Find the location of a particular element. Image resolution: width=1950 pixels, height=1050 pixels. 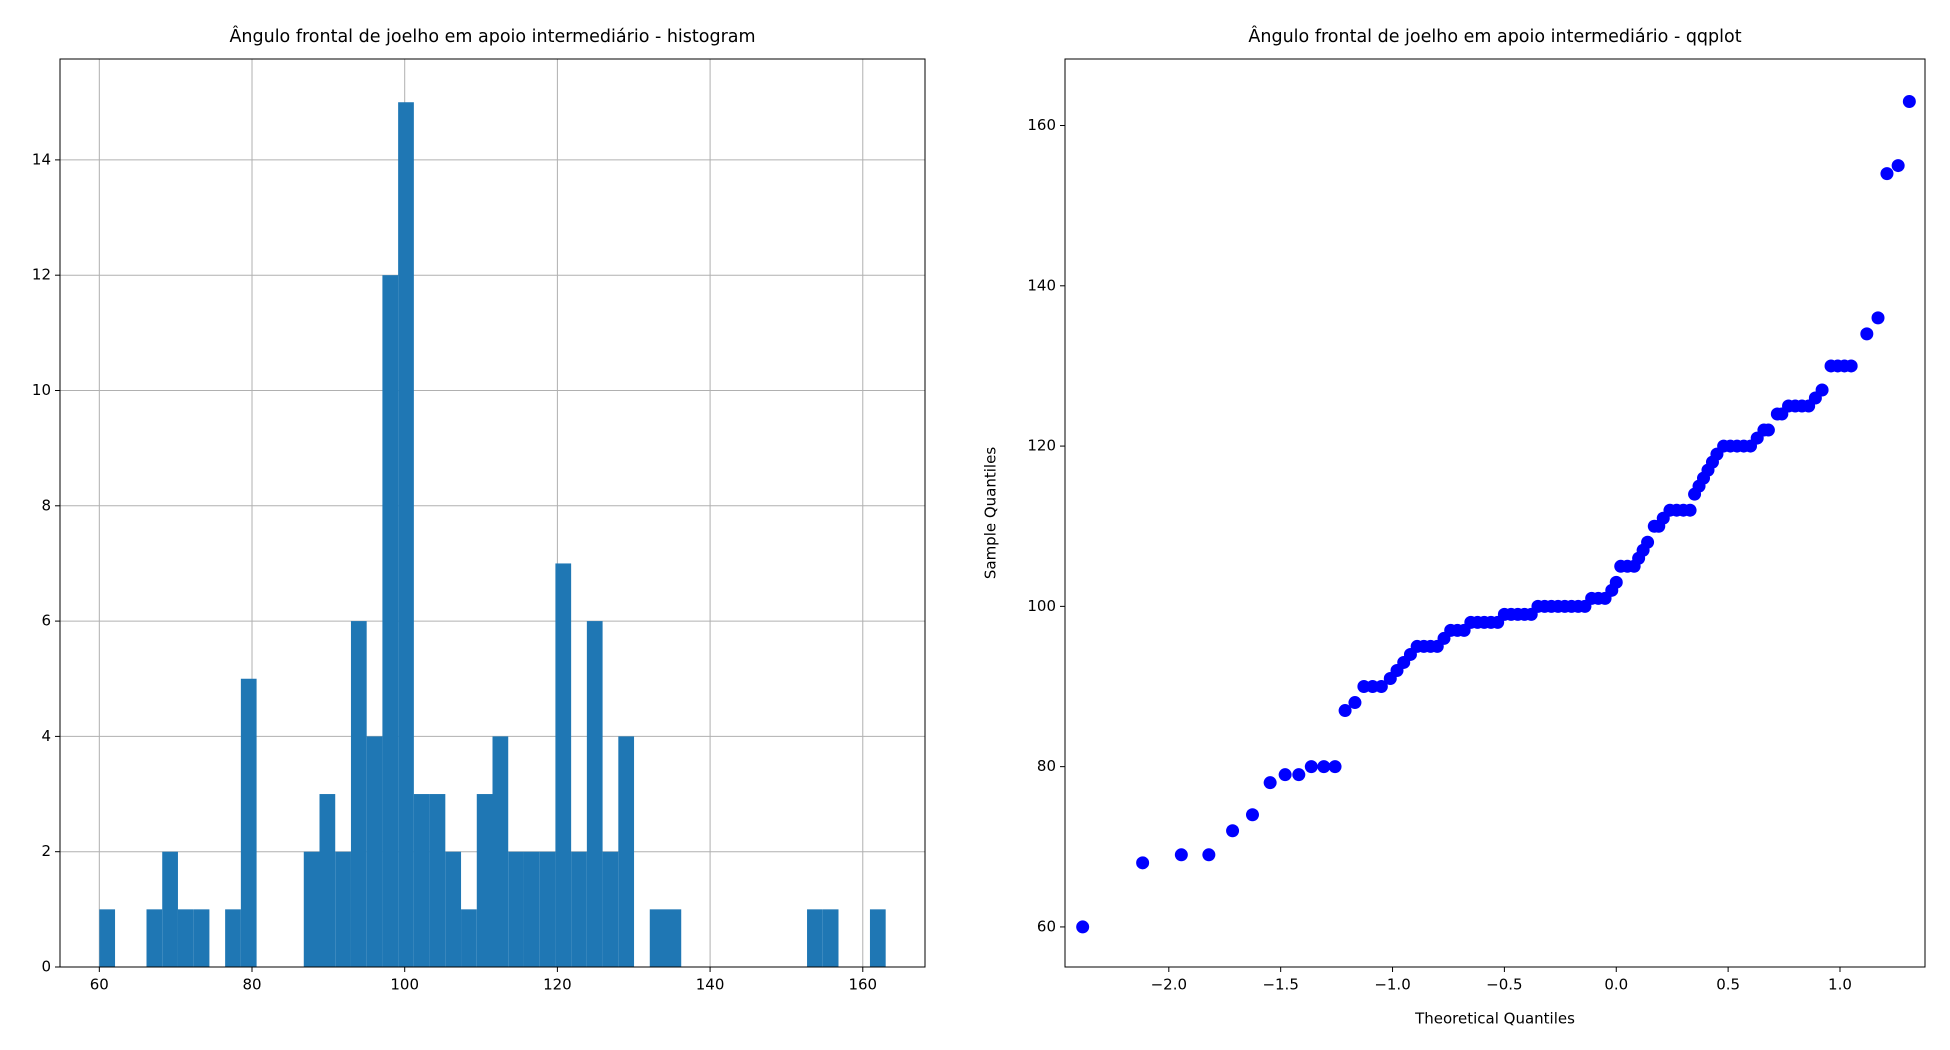

x-tick-label: −1.5 is located at coordinates (1280, 985).